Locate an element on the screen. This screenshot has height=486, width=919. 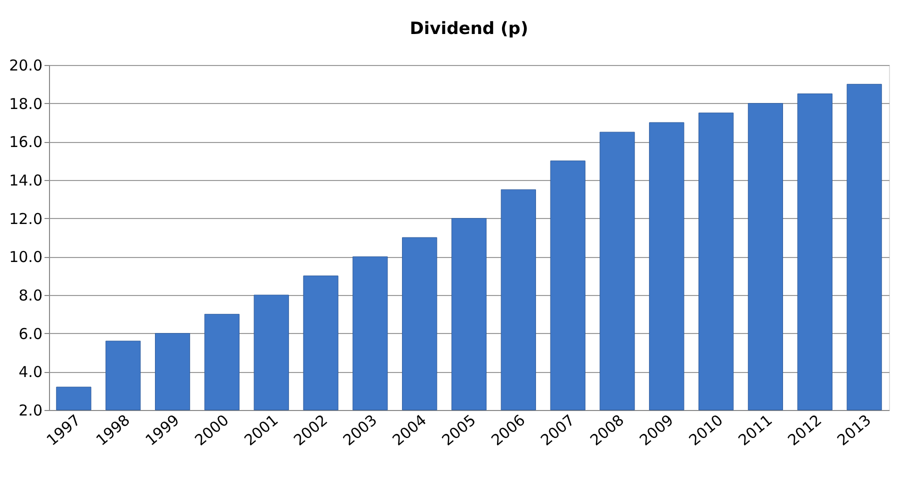
chart-title: Dividend (p) is located at coordinates (469, 29).